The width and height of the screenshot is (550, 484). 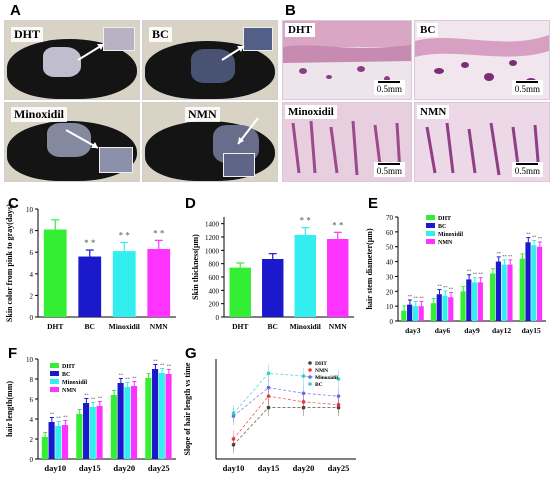 What do you see at coordinates (390, 263) in the screenshot?
I see `y-tick-label: 40` at bounding box center [390, 263].